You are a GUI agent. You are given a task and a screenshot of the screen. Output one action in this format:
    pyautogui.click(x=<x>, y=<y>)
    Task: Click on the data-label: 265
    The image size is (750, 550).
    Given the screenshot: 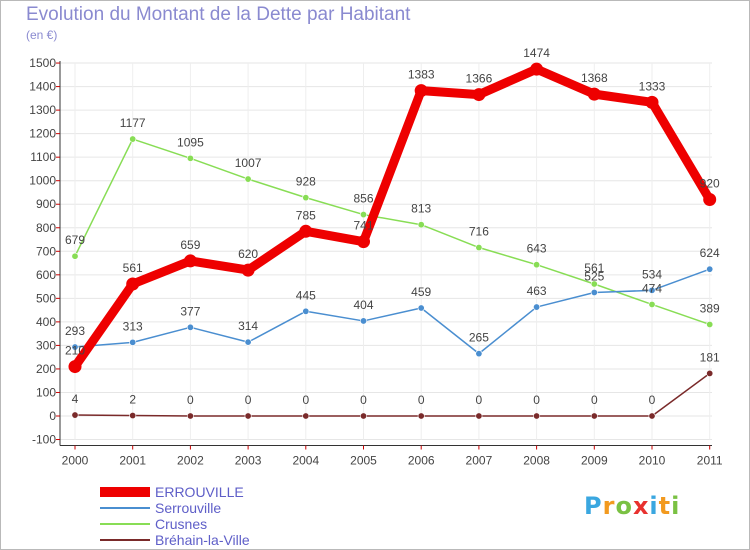 What is the action you would take?
    pyautogui.click(x=479, y=338)
    